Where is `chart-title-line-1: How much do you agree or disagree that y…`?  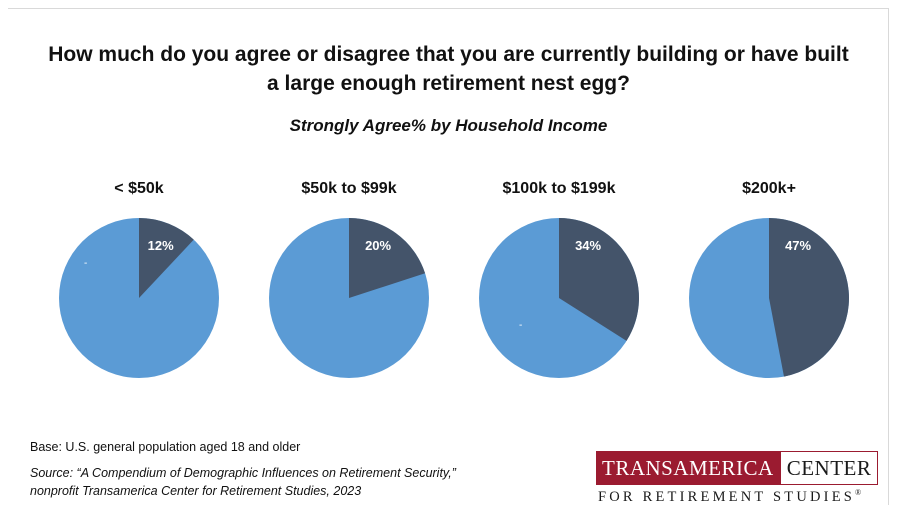
chart-title-line-1: How much do you agree or disagree that y… is located at coordinates (448, 54).